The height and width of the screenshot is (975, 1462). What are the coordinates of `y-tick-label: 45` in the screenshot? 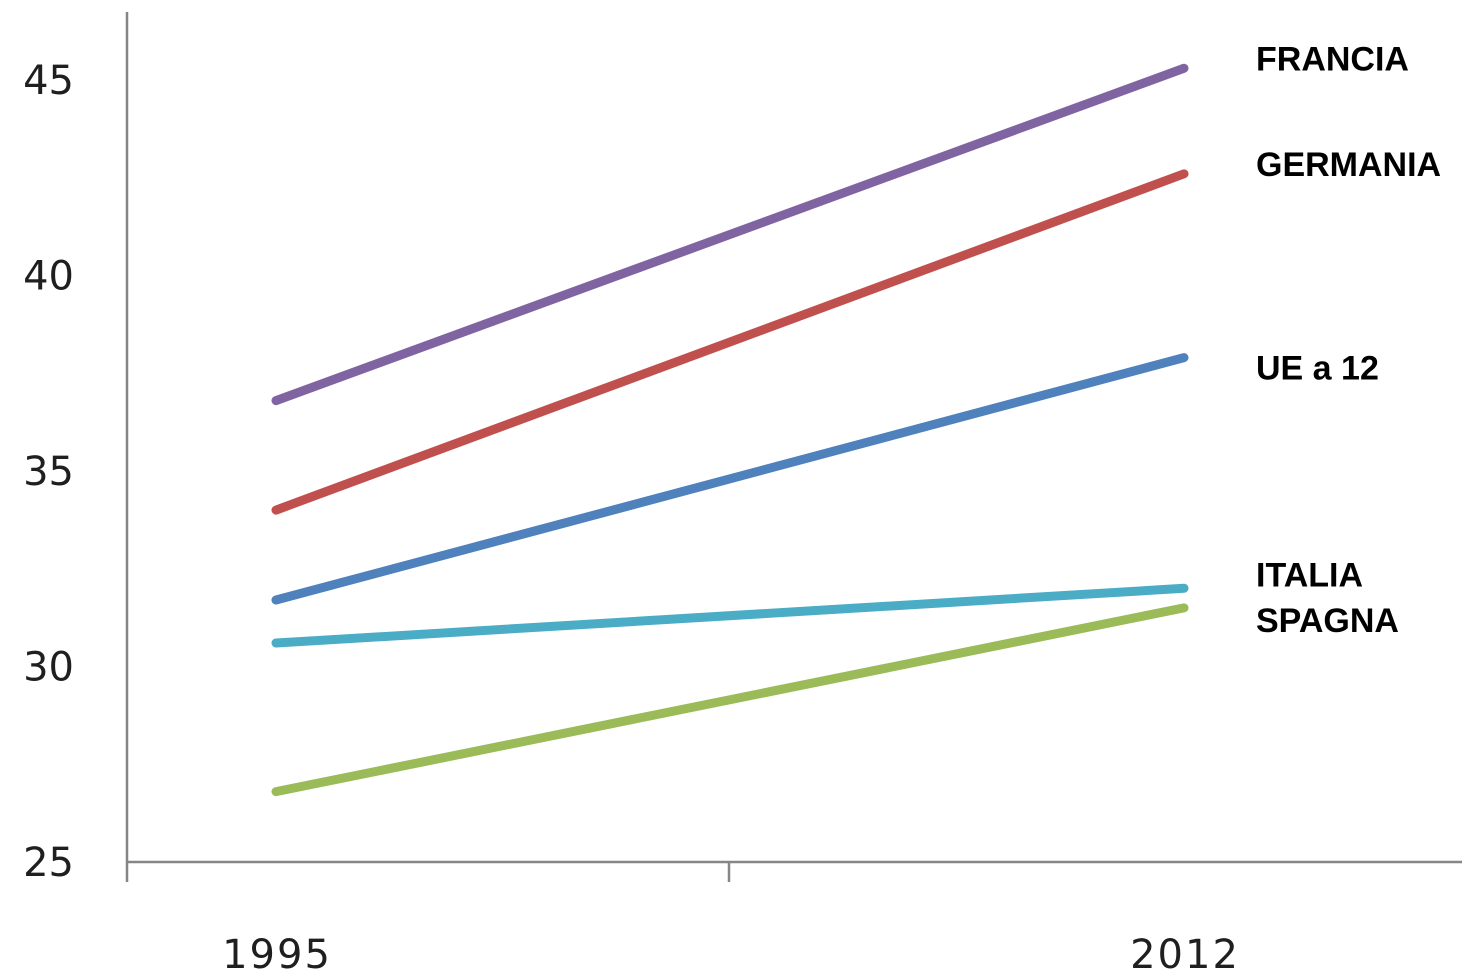 It's located at (48, 81).